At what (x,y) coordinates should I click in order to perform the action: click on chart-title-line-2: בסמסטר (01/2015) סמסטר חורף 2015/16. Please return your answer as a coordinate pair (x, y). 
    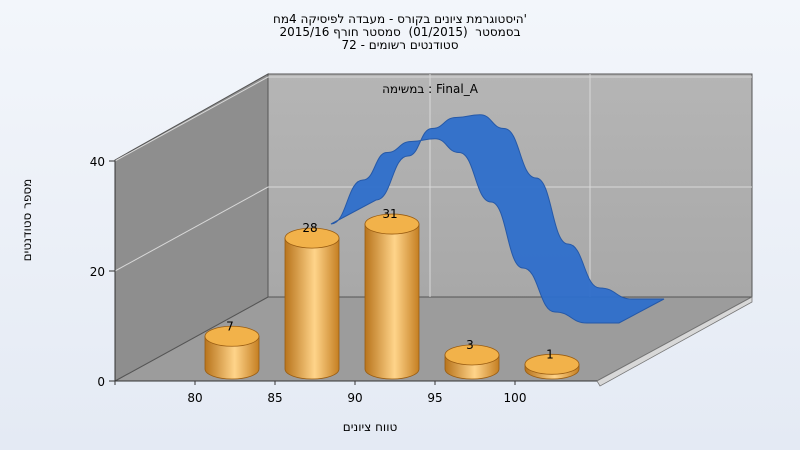
    Looking at the image, I should click on (400, 32).